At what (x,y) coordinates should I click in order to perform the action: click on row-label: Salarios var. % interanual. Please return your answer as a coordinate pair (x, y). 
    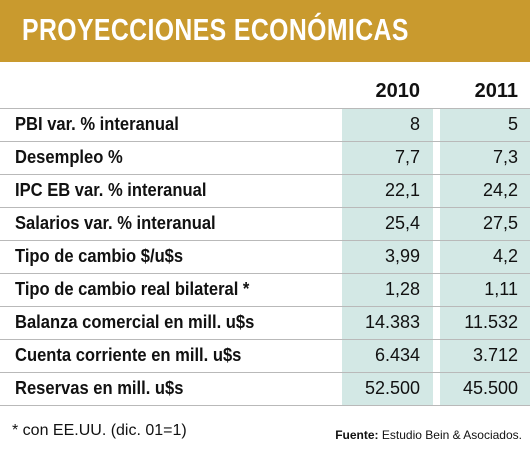
    Looking at the image, I should click on (115, 223).